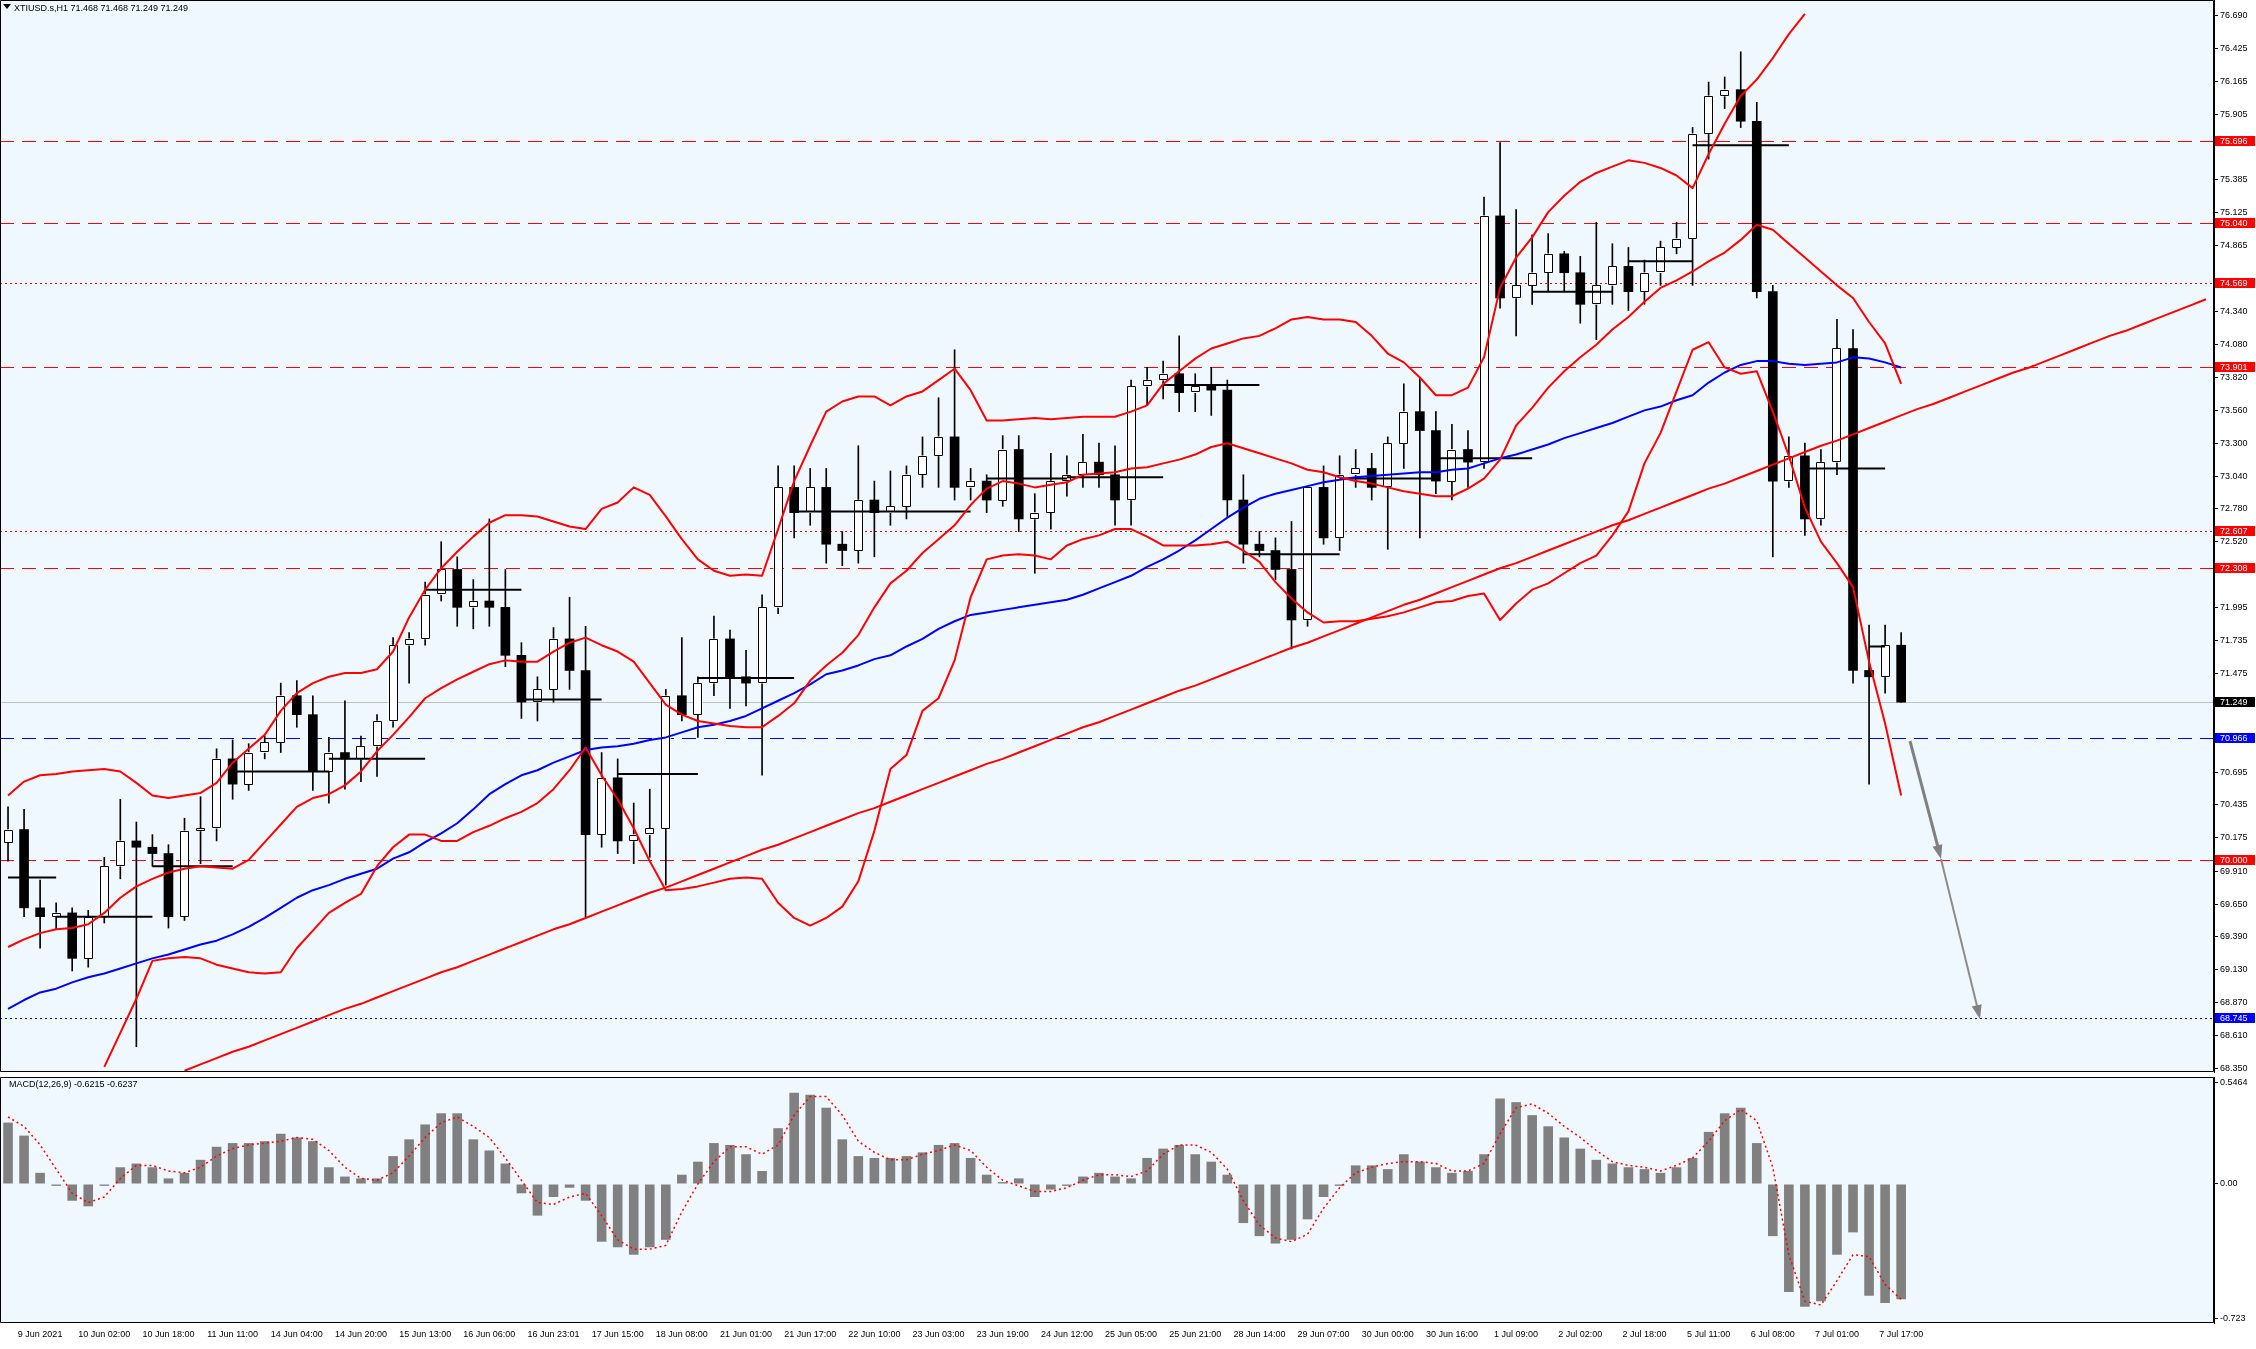 This screenshot has height=1349, width=2256. Describe the element at coordinates (73, 1084) in the screenshot. I see `chart-title: MACD(12,26,9) -0.6215 -0.6237` at that location.